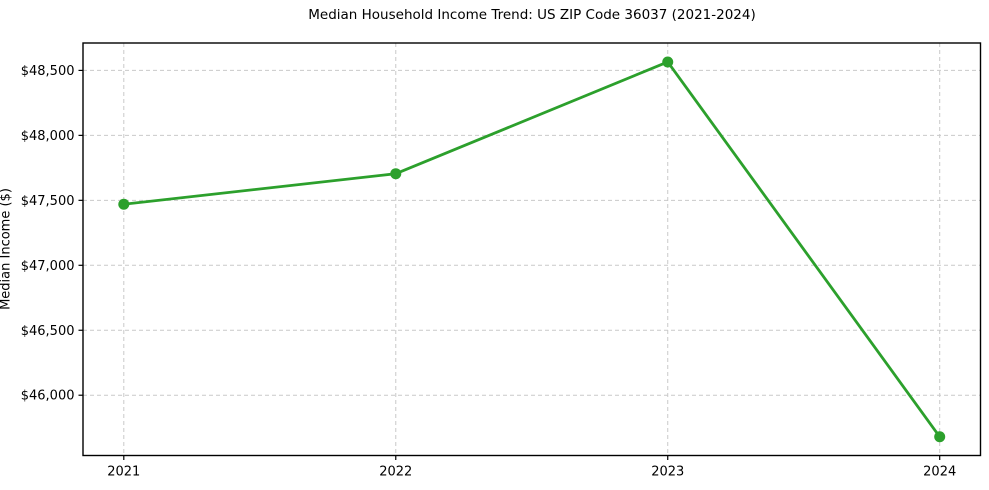 The width and height of the screenshot is (989, 490). I want to click on x-tick-label: 2023, so click(667, 472).